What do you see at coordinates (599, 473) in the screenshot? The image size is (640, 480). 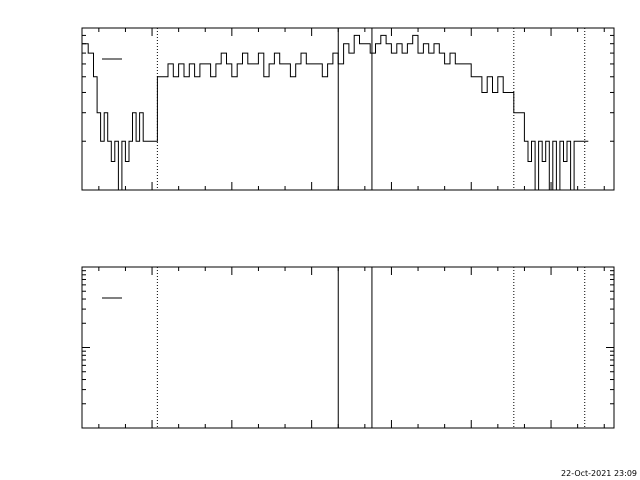 I see `generation-timestamp: 22-Oct-2021 23:09` at bounding box center [599, 473].